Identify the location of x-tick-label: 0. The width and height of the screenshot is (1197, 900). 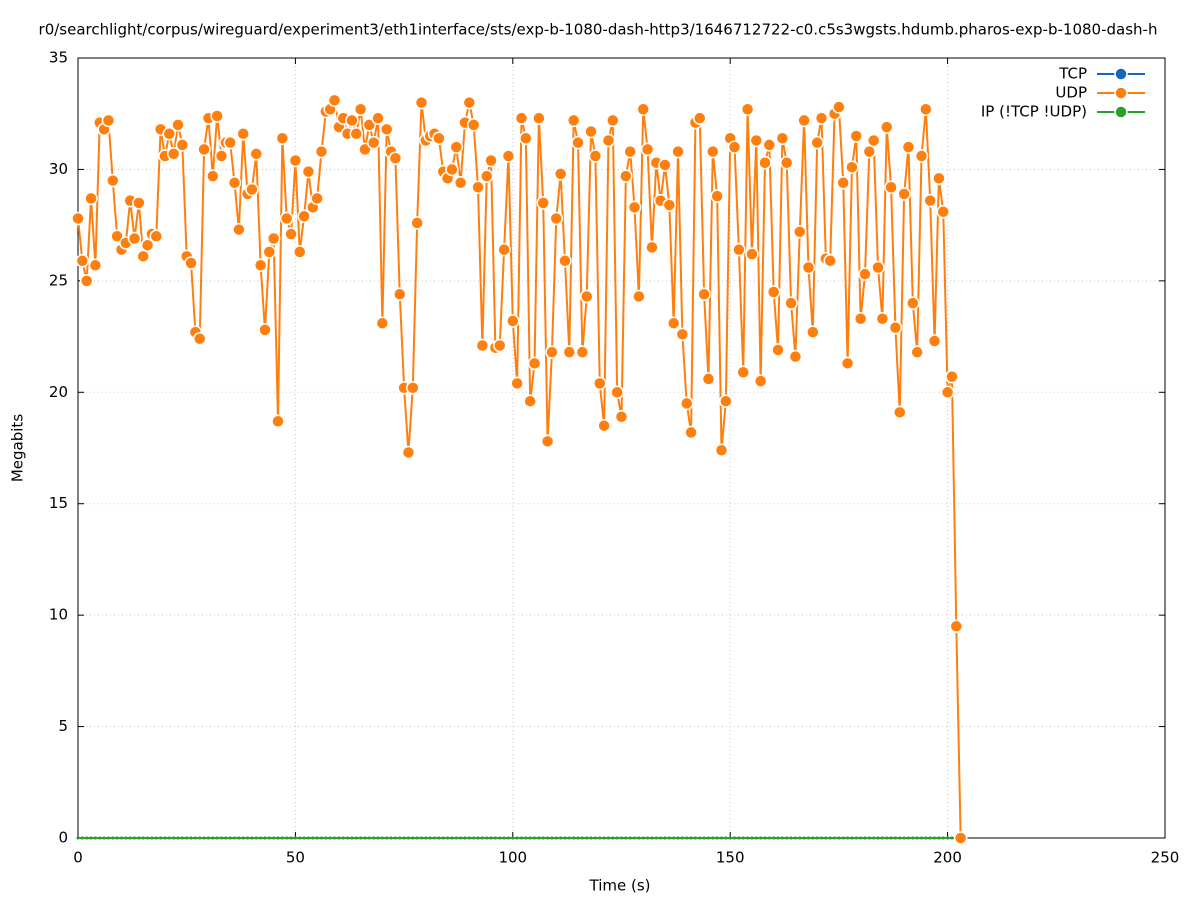
(78, 858).